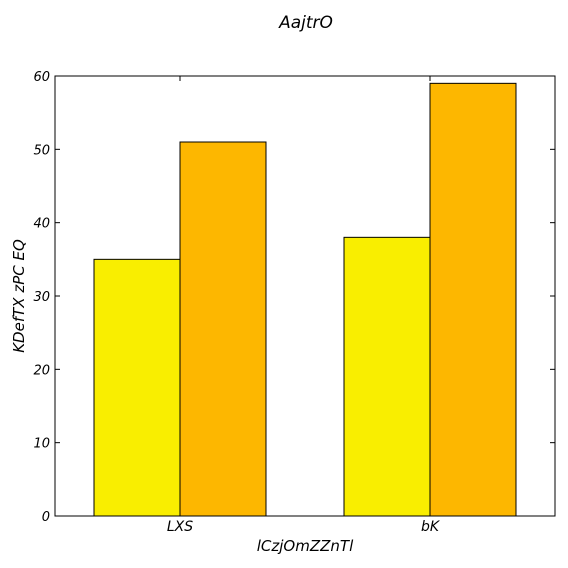 The width and height of the screenshot is (568, 568). I want to click on y-tick-label: 10, so click(41, 444).